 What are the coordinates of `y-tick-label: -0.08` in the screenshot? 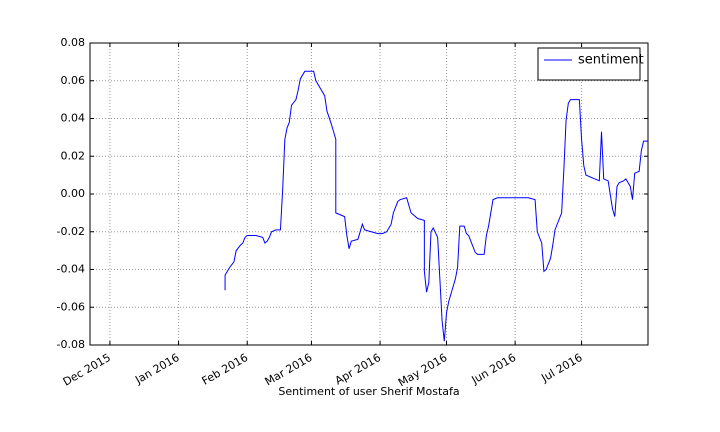 It's located at (71, 344).